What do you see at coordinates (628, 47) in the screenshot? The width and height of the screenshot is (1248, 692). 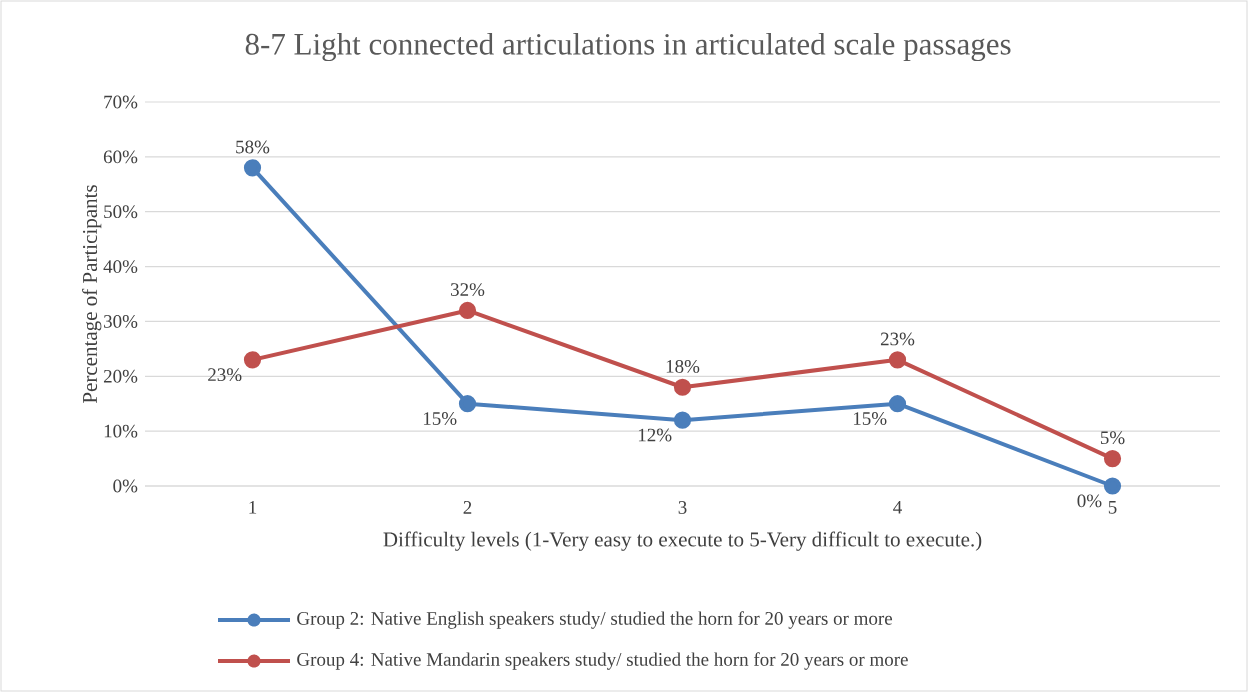 I see `chart-title: 8-7 Light connected articulations in articulated scale passages` at bounding box center [628, 47].